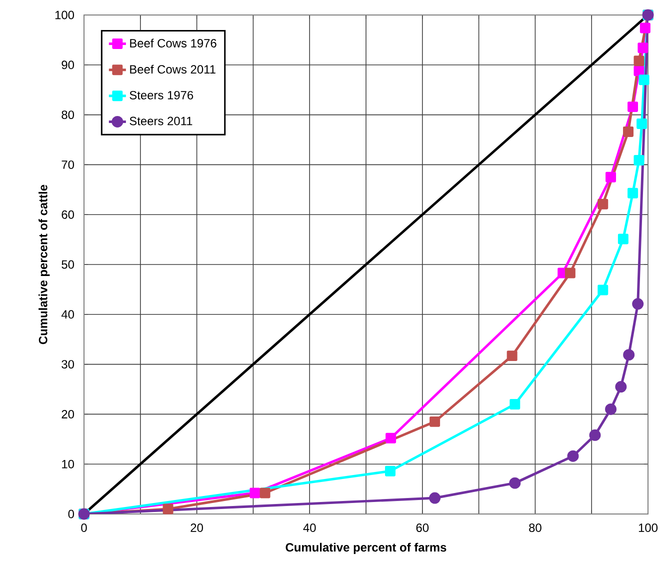 The width and height of the screenshot is (662, 586). What do you see at coordinates (68, 364) in the screenshot?
I see `y-tick-label: 30` at bounding box center [68, 364].